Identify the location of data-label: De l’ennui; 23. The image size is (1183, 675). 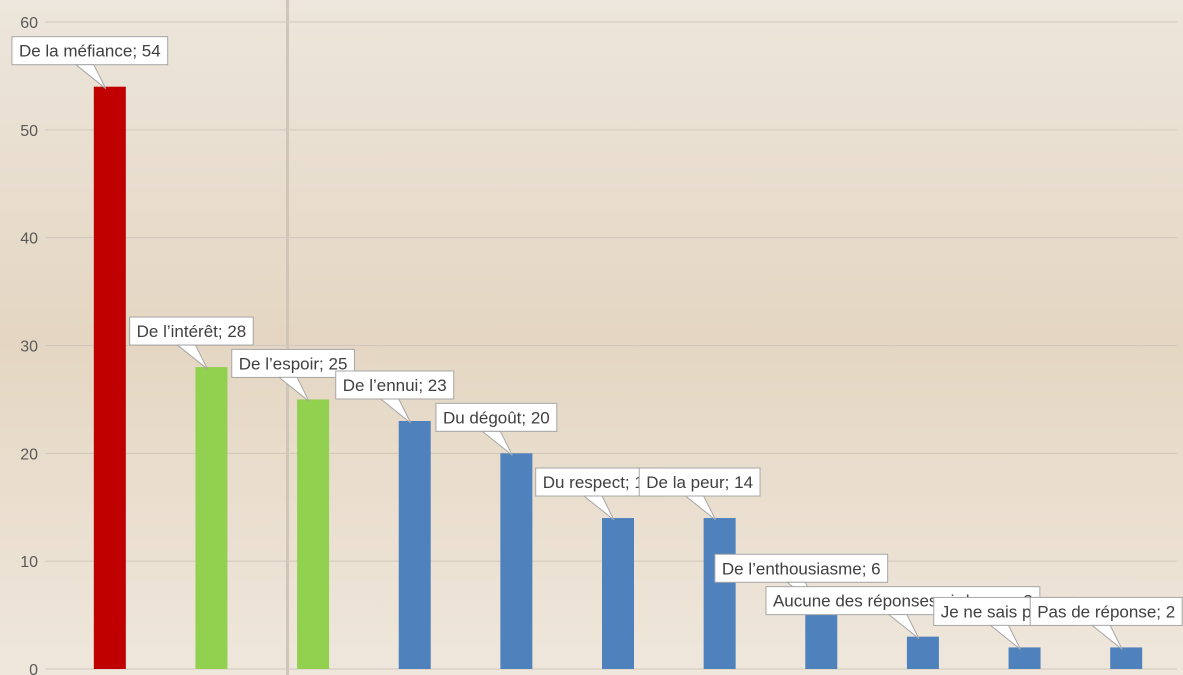
(395, 397).